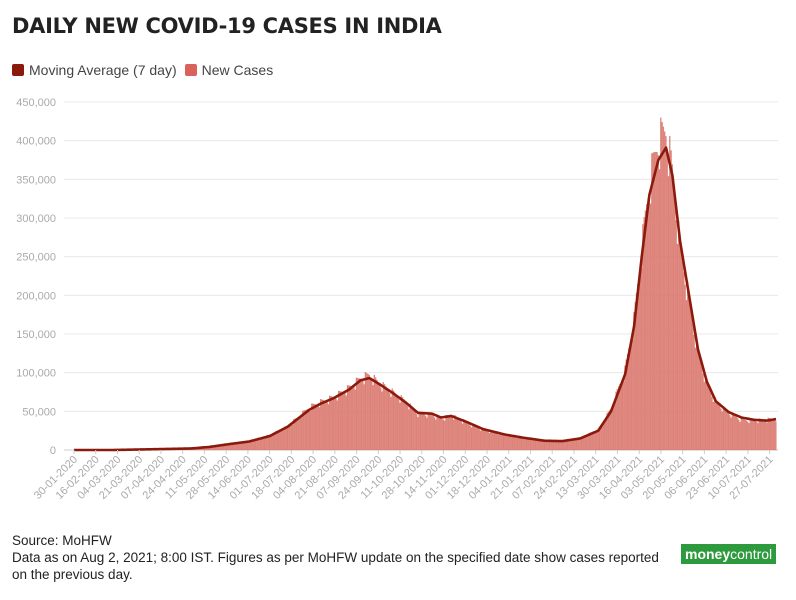 This screenshot has height=600, width=796. I want to click on legend-item-new-cases: New Cases, so click(228, 70).